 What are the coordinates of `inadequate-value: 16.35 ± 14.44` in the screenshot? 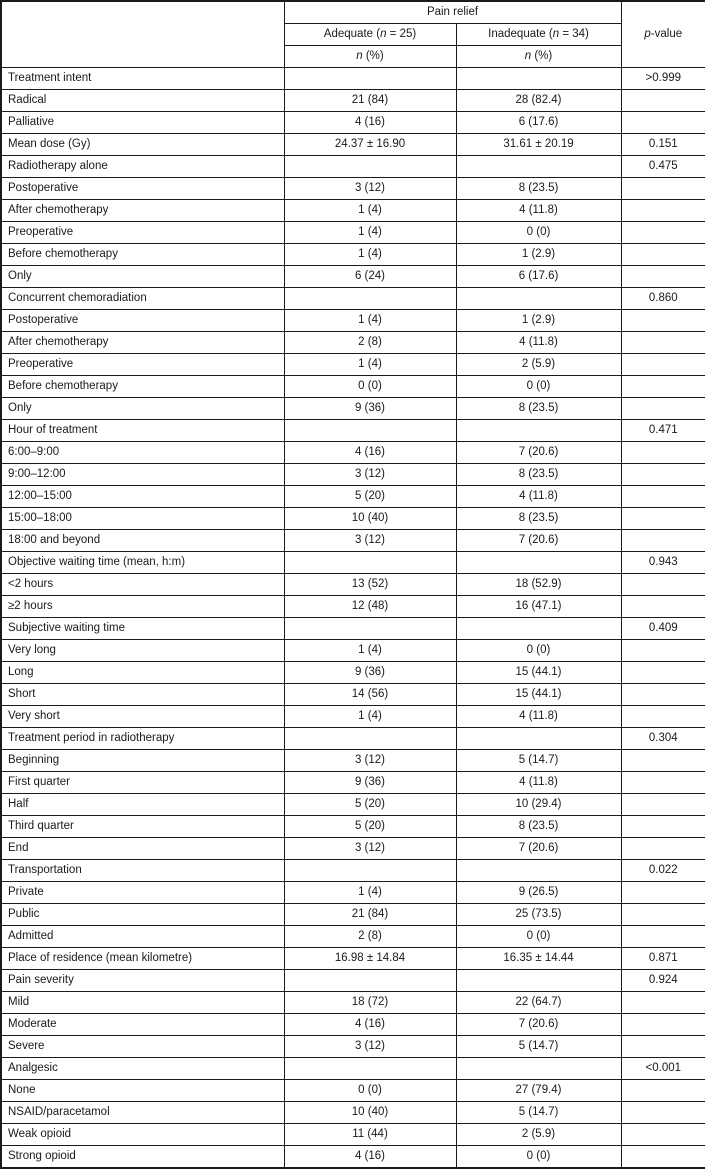 It's located at (538, 958).